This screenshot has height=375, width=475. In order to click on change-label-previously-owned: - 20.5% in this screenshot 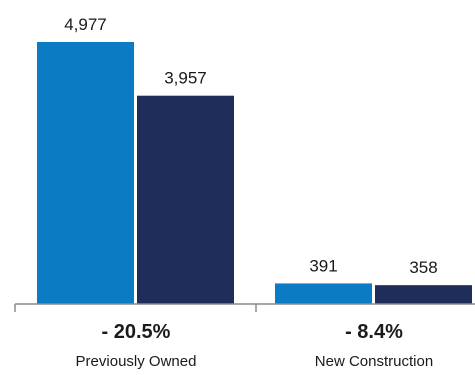, I will do `click(136, 332)`.